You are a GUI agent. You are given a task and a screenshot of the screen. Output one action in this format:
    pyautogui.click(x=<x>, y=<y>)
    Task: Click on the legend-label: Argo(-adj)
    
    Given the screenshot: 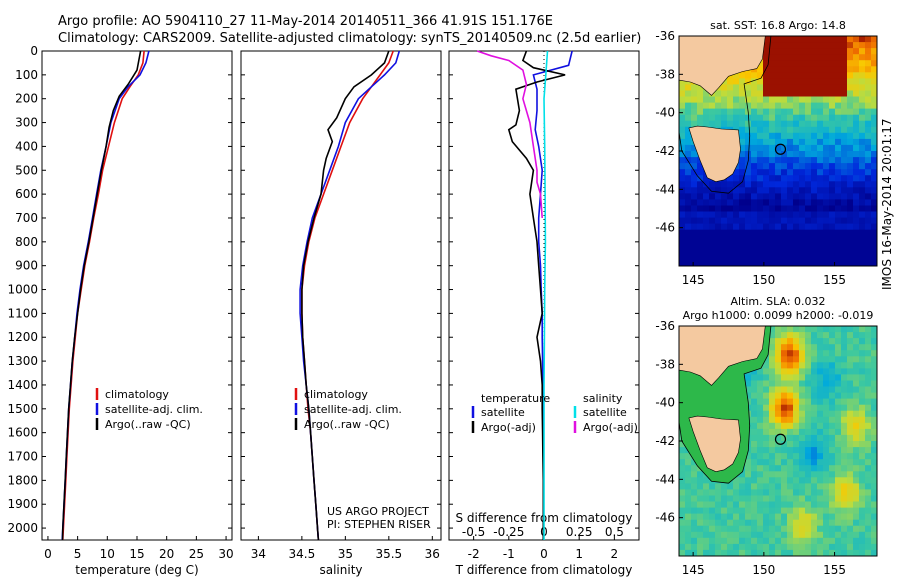 What is the action you would take?
    pyautogui.click(x=508, y=427)
    